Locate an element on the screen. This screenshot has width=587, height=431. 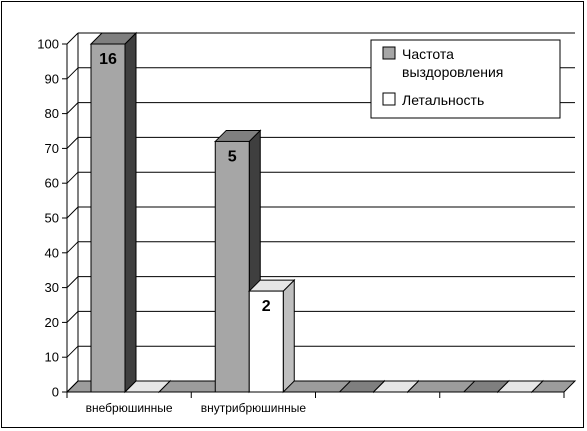
legend-label: Летальность is located at coordinates (443, 100).